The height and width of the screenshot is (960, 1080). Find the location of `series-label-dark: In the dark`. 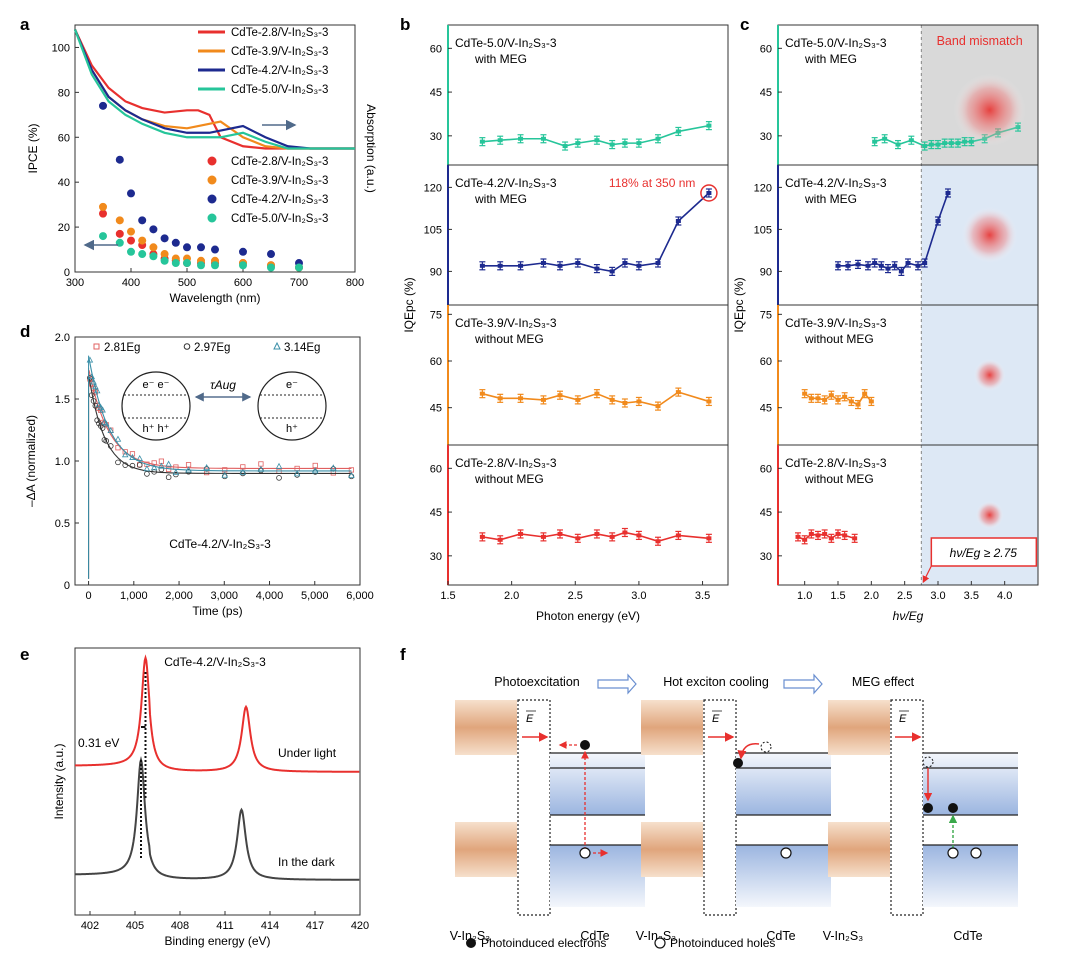

series-label-dark: In the dark is located at coordinates (307, 862).